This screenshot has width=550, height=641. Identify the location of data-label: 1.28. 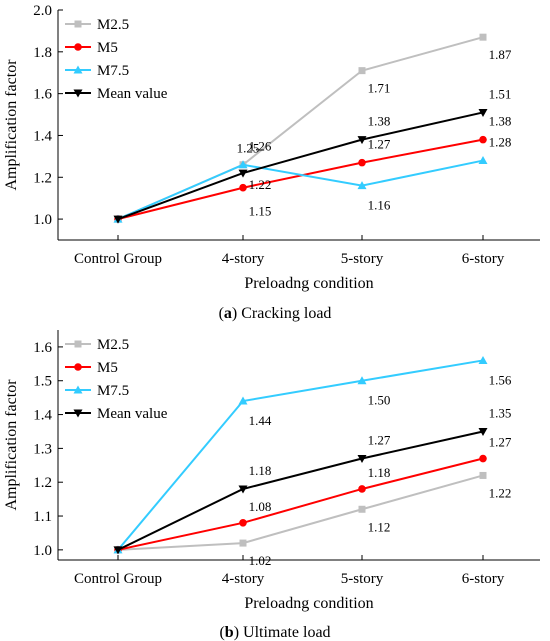
(500, 142).